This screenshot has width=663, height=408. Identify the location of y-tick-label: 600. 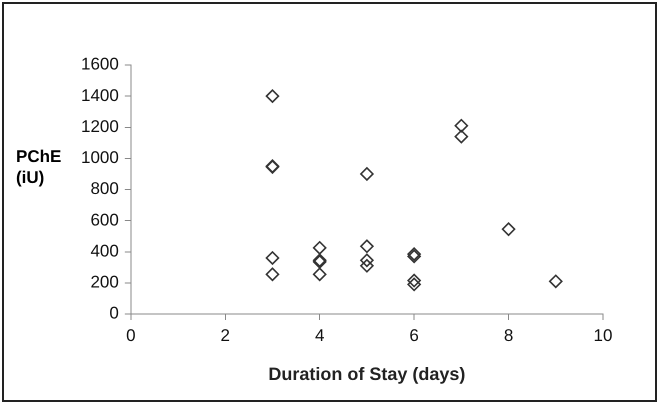
(104, 220).